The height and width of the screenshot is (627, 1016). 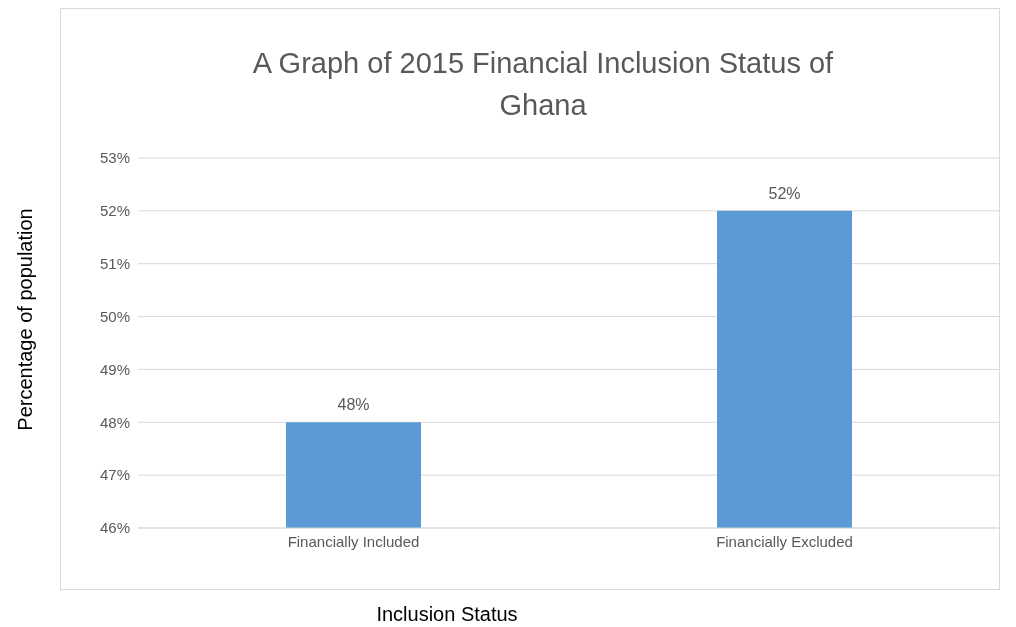 I want to click on y-tick-label: 53%, so click(x=114, y=158).